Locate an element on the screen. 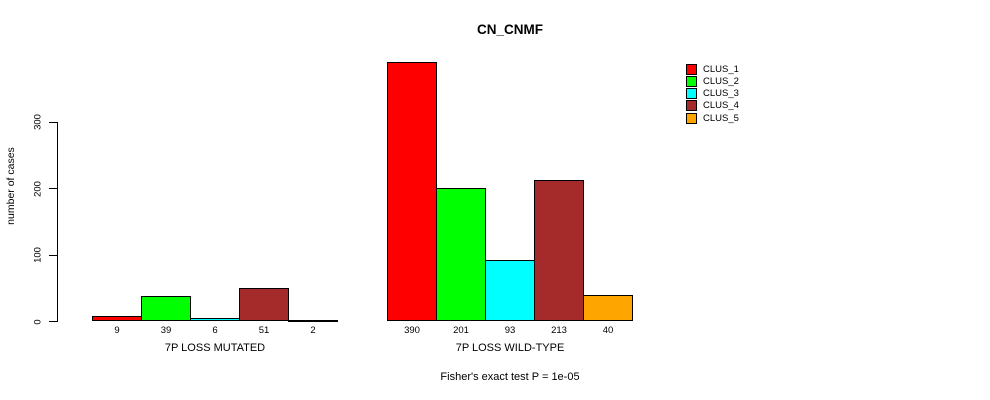 The width and height of the screenshot is (990, 400). legend-item-clus_5: CLUS_5 is located at coordinates (712, 118).